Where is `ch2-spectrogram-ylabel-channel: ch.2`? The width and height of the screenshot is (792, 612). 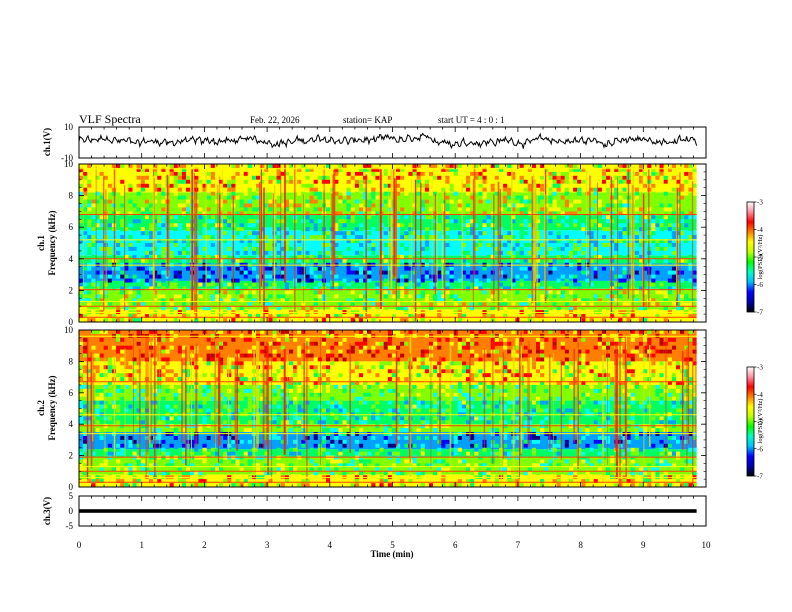 ch2-spectrogram-ylabel-channel: ch.2 is located at coordinates (41, 408).